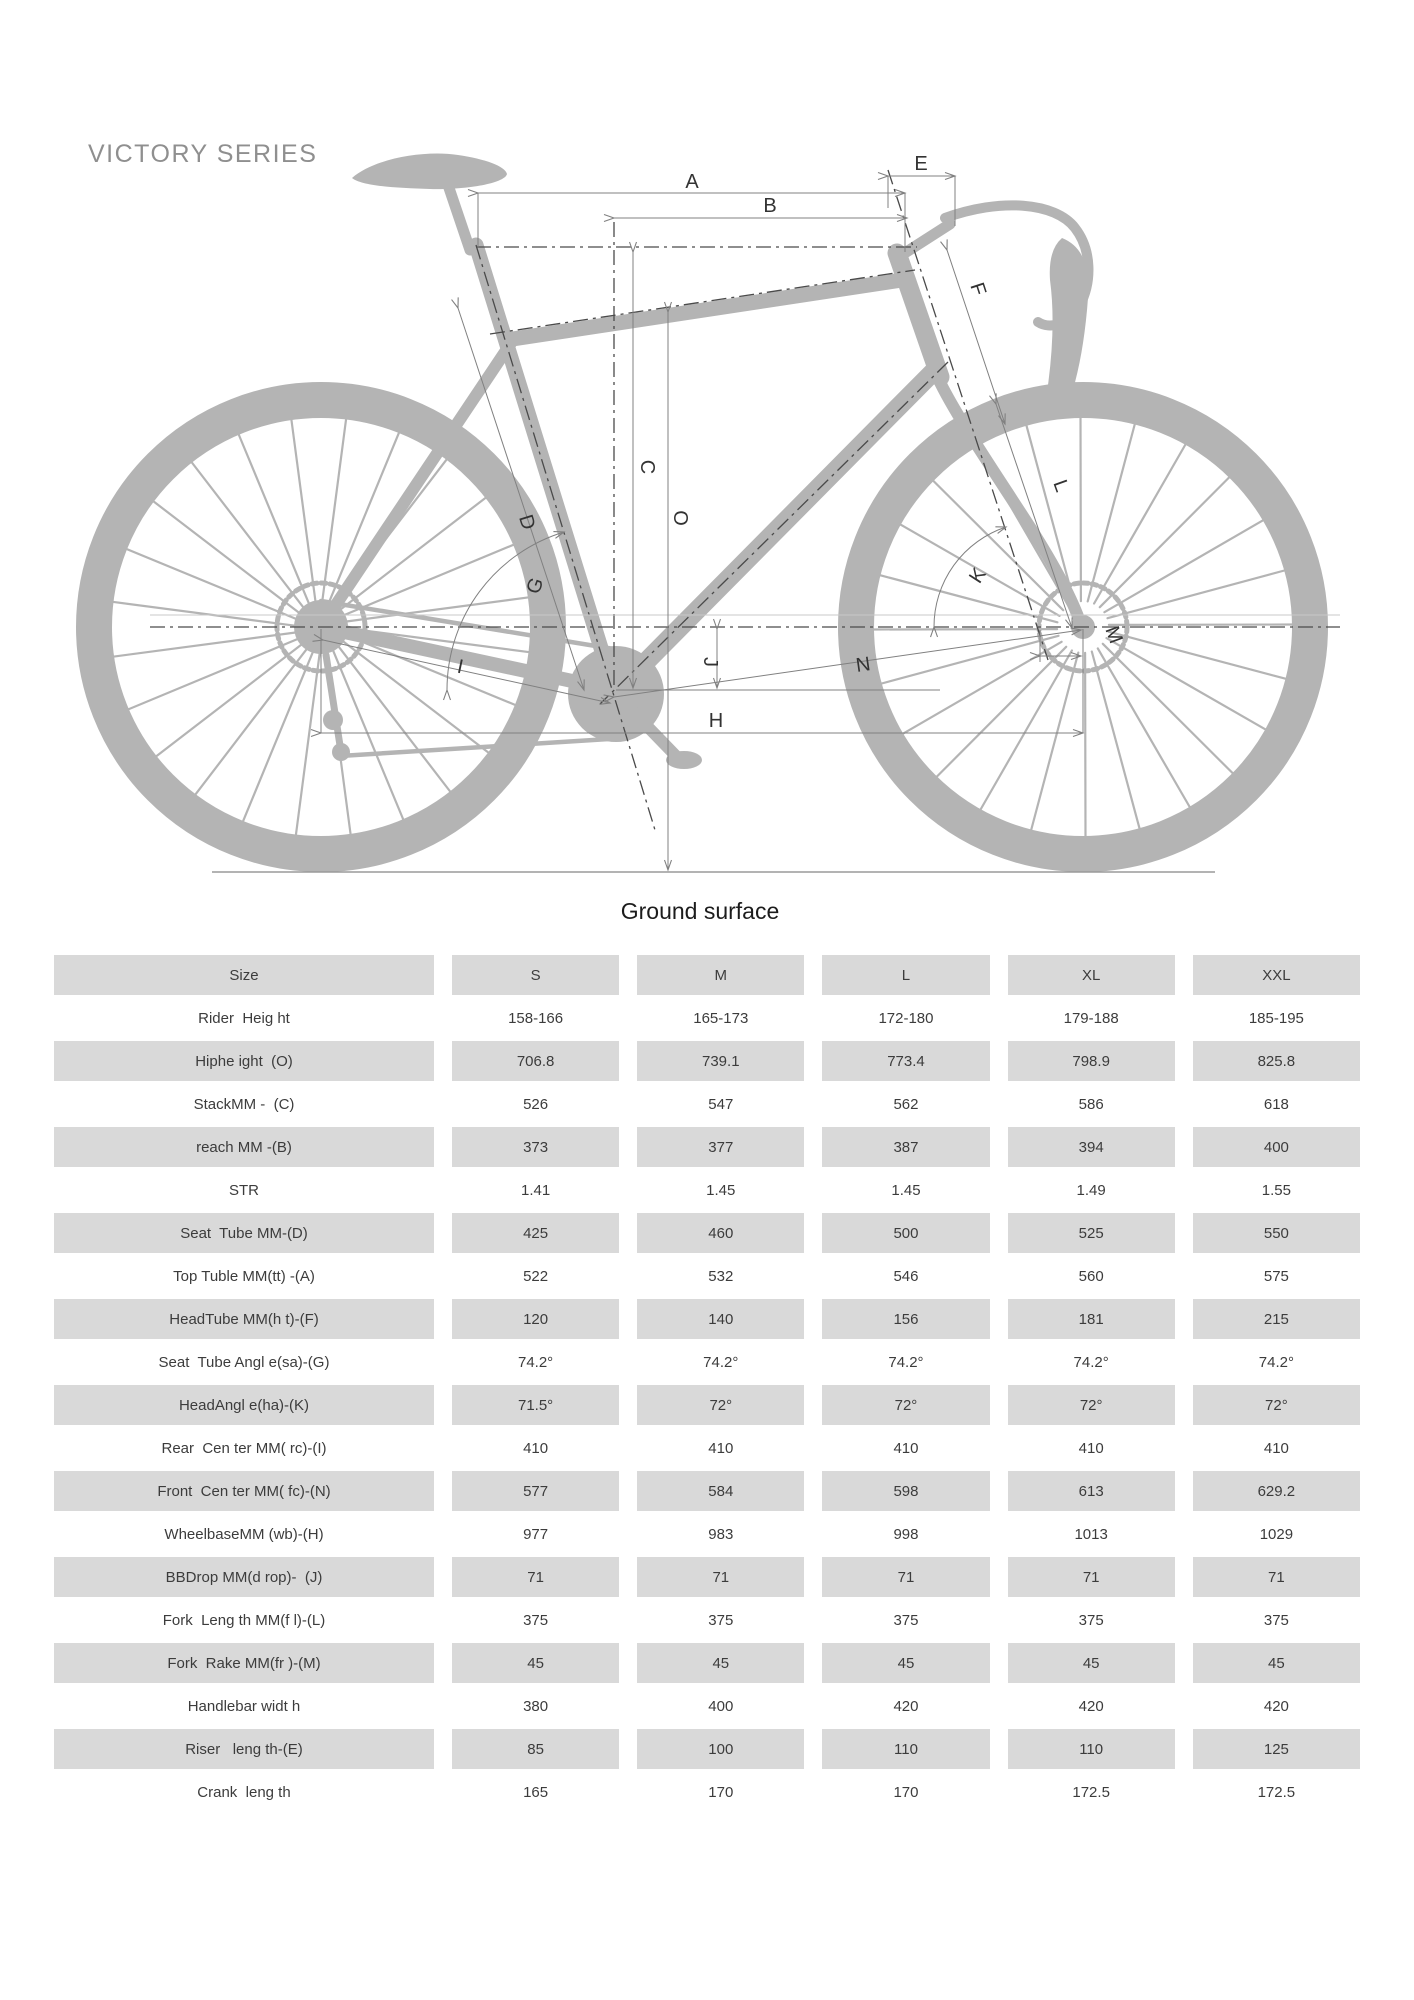 Image resolution: width=1414 pixels, height=2000 pixels. I want to click on dim-K-arc, so click(969, 582).